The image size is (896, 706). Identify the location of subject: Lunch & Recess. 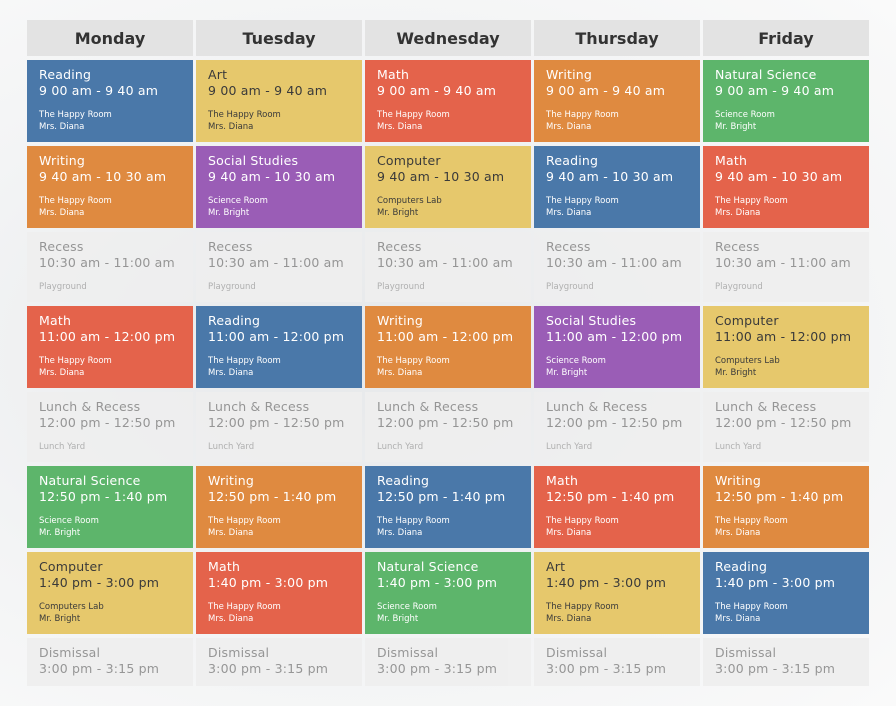
(597, 406).